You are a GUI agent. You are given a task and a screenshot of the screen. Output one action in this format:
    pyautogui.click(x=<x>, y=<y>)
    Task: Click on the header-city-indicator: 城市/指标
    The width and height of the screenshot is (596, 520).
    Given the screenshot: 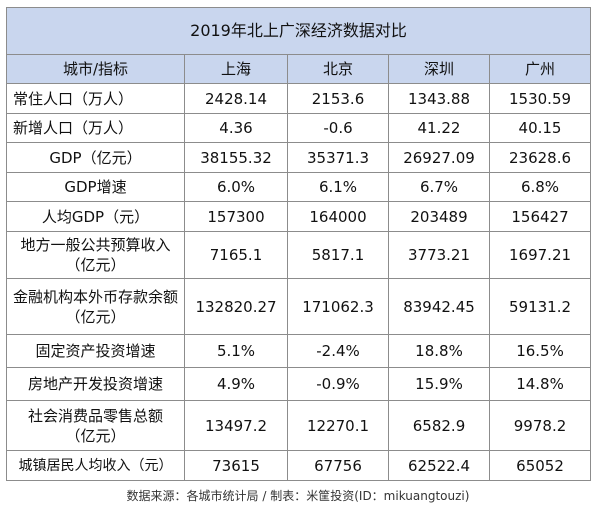 What is the action you would take?
    pyautogui.click(x=95, y=69)
    